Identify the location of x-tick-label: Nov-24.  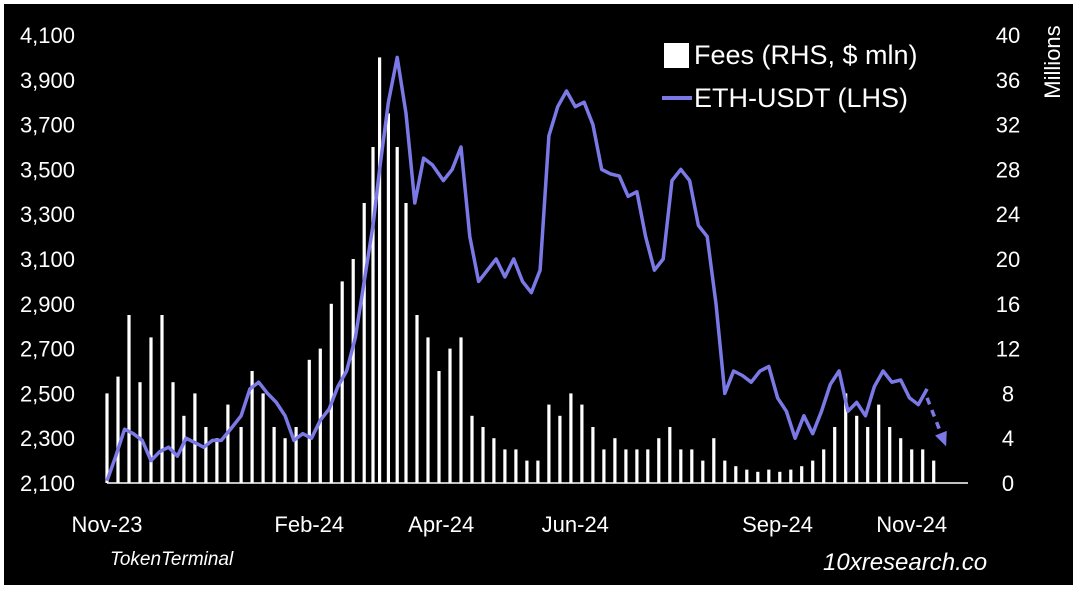
(911, 524).